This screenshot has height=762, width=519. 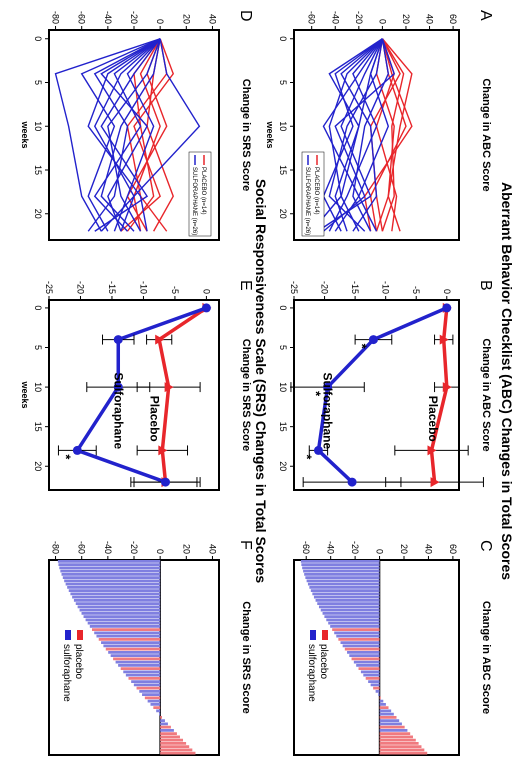 What do you see at coordinates (376, 395) in the screenshot?
I see `plot-frame` at bounding box center [376, 395].